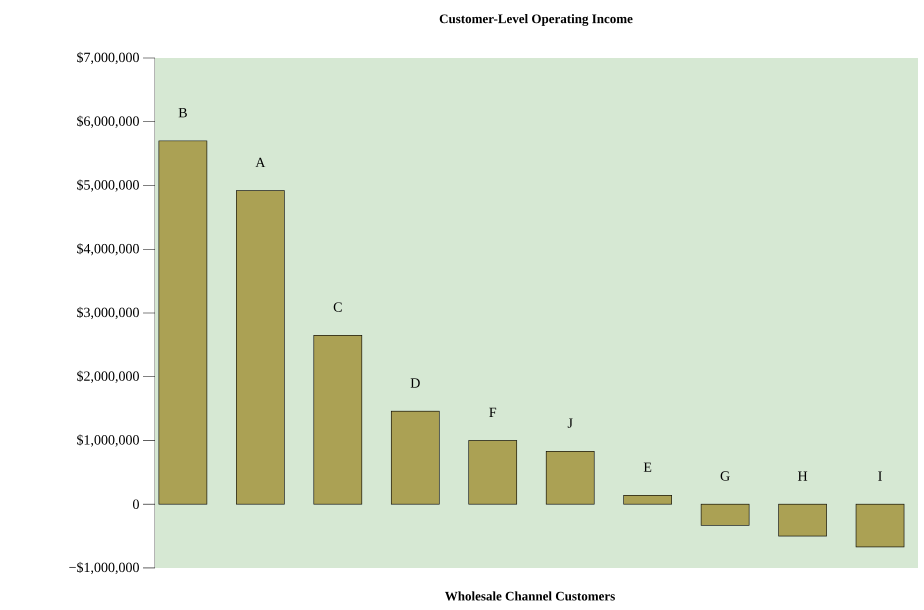 This screenshot has width=924, height=610. Describe the element at coordinates (415, 383) in the screenshot. I see `x-tick-label: D` at that location.